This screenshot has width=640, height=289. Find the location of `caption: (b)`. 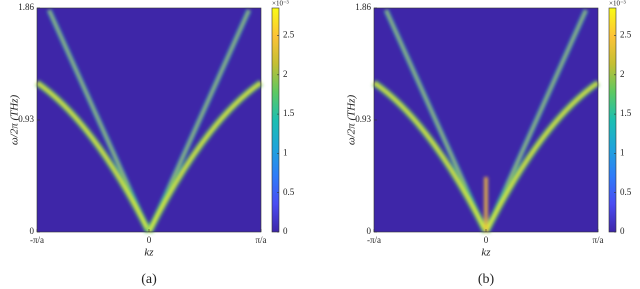

caption: (b) is located at coordinates (486, 279).